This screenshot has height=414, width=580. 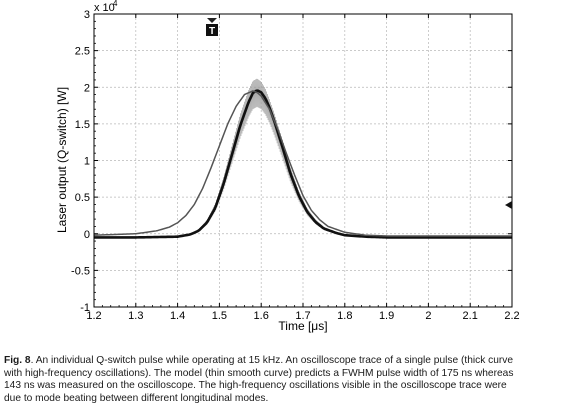 What do you see at coordinates (508, 205) in the screenshot?
I see `level-marker-icon` at bounding box center [508, 205].